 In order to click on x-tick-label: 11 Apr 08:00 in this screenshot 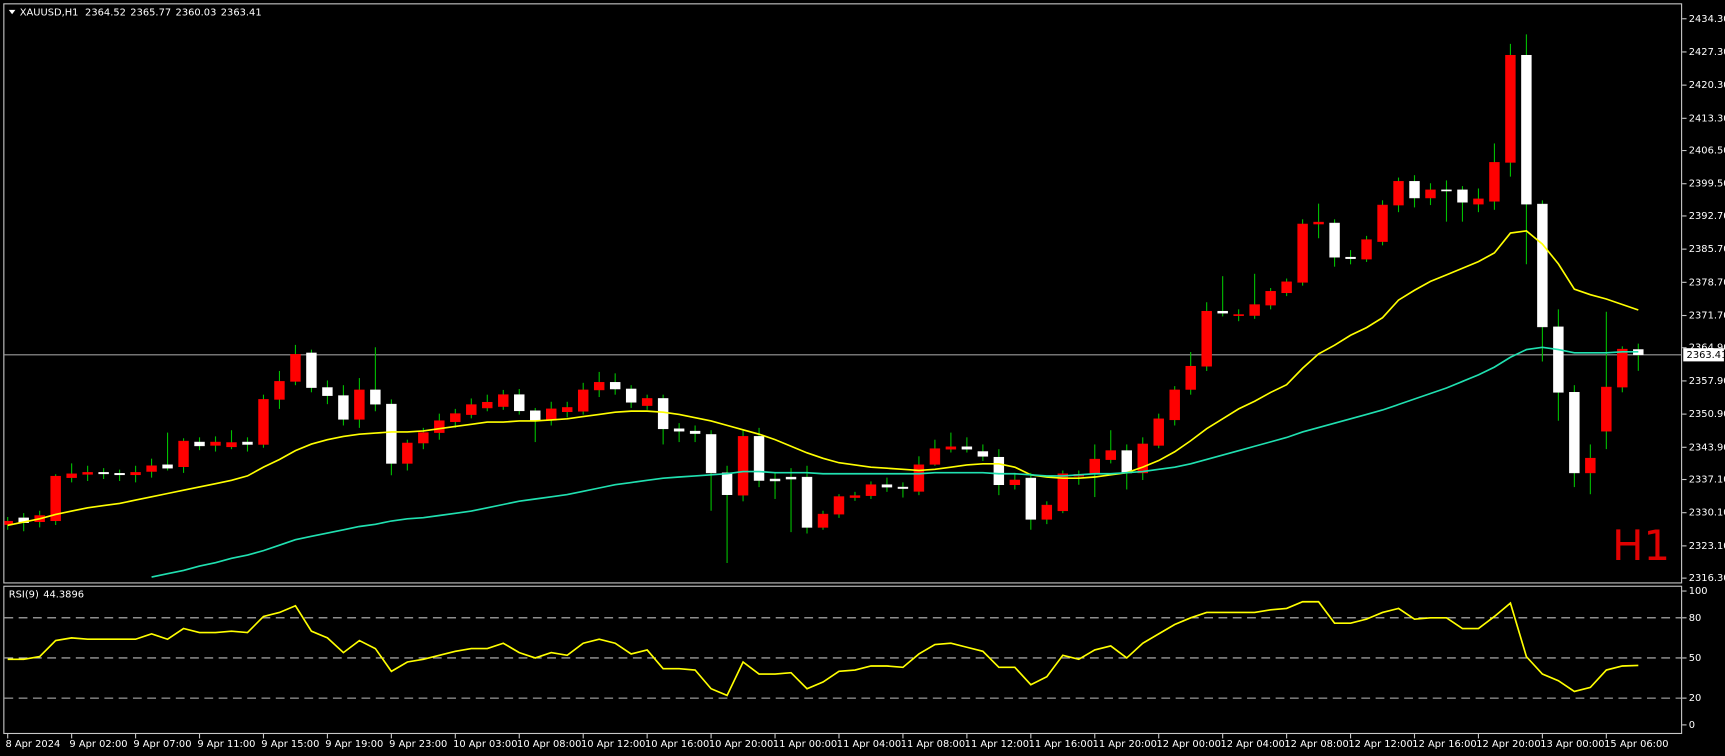, I will do `click(933, 744)`.